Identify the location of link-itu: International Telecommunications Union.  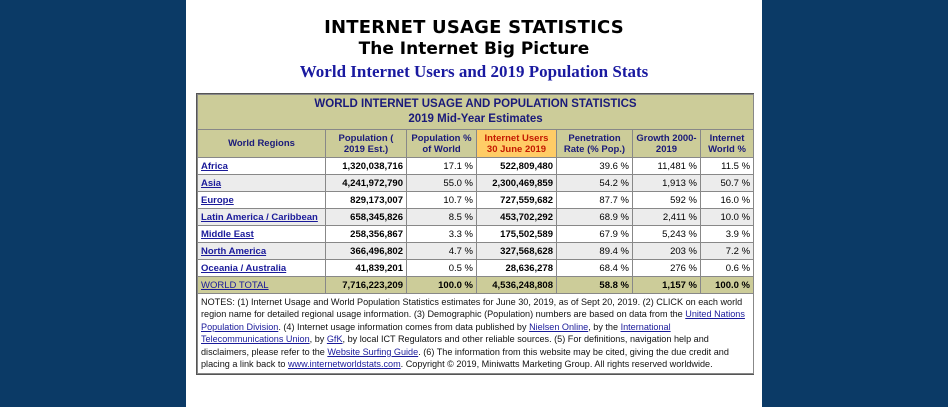
(436, 333).